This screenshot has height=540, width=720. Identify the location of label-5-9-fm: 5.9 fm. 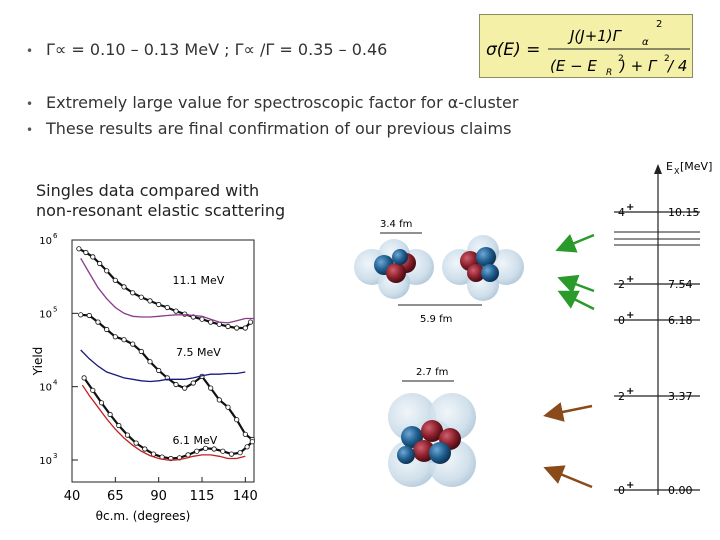
(436, 319).